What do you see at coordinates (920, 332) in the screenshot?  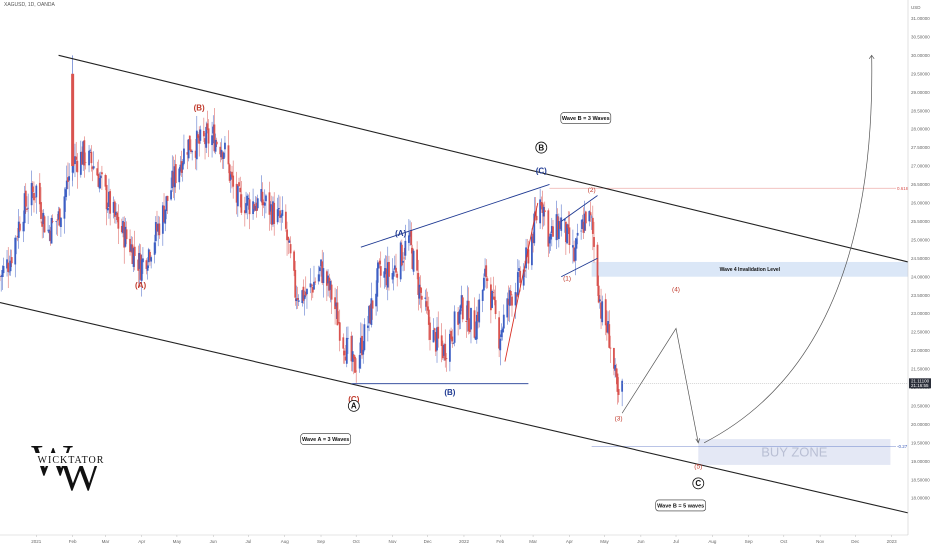 I see `y-tick-label: 22.50000` at bounding box center [920, 332].